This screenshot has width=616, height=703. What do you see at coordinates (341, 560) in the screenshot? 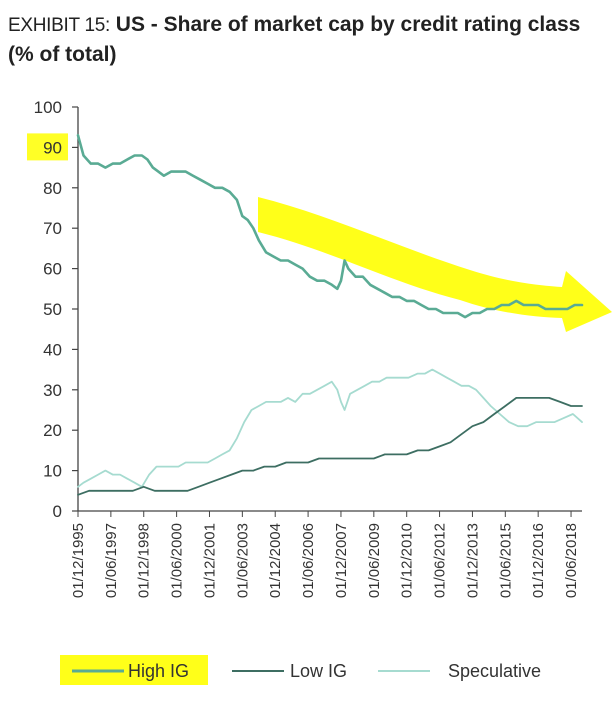
I see `x-tick-label: 01/12/2007` at bounding box center [341, 560].